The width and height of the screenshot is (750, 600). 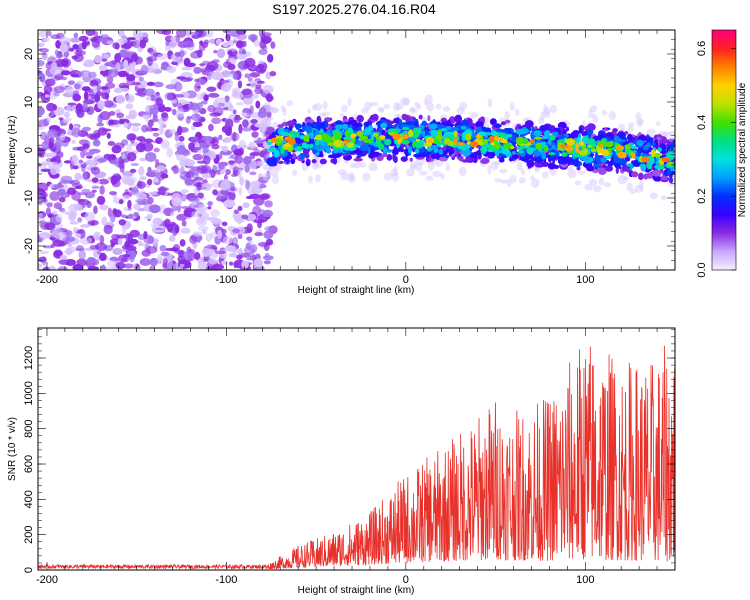 What do you see at coordinates (354, 9) in the screenshot?
I see `chart-title: S197.2025.276.04.16.R04` at bounding box center [354, 9].